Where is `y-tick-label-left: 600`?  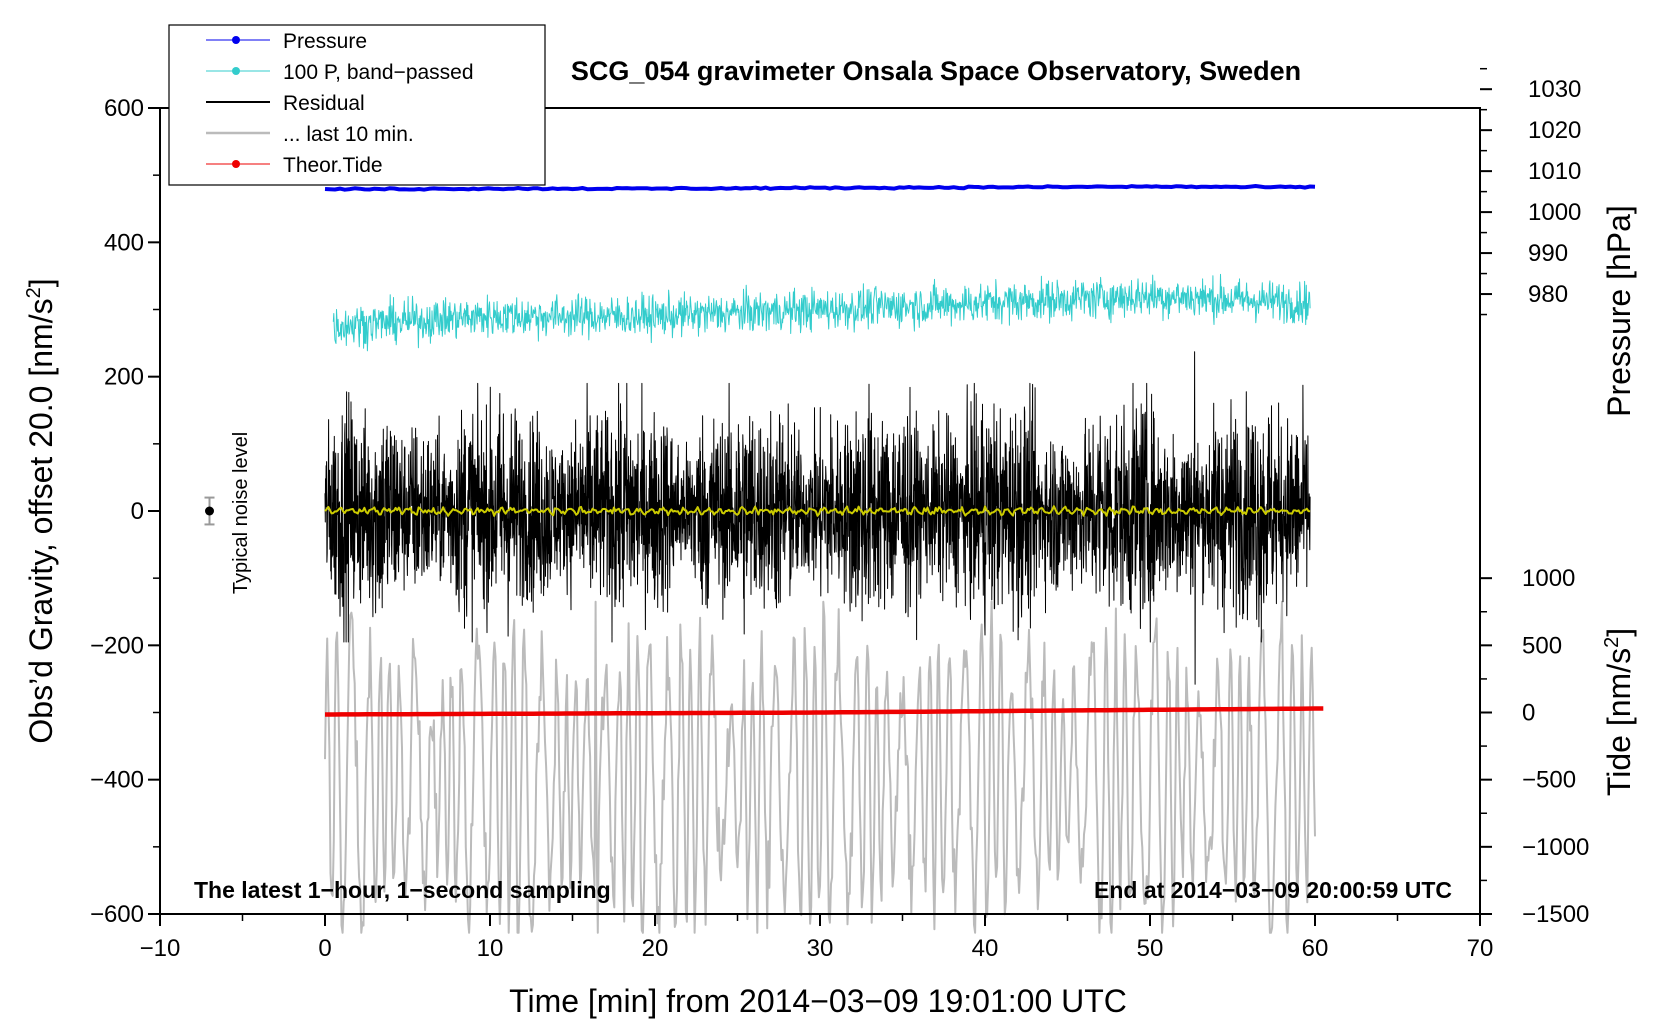 y-tick-label-left: 600 is located at coordinates (124, 108).